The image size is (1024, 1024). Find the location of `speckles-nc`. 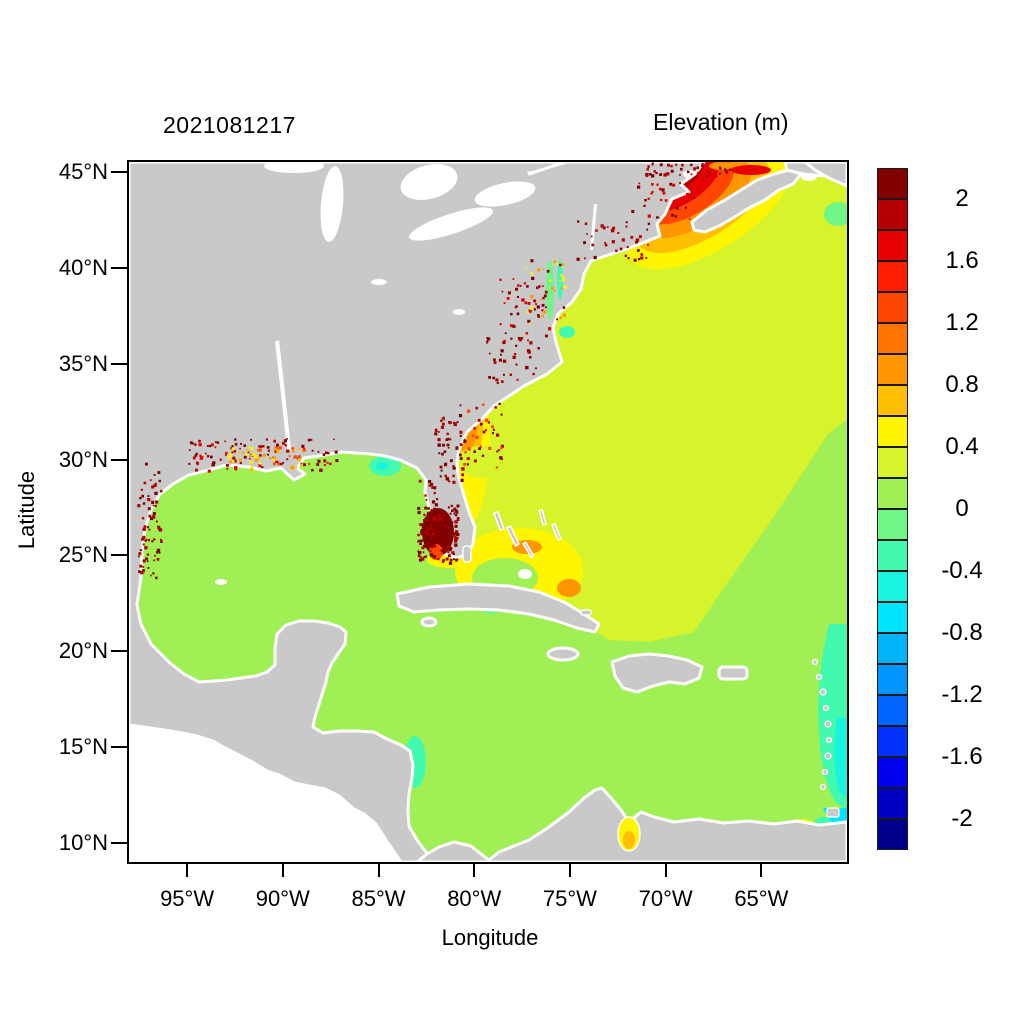

speckles-nc is located at coordinates (513, 361).